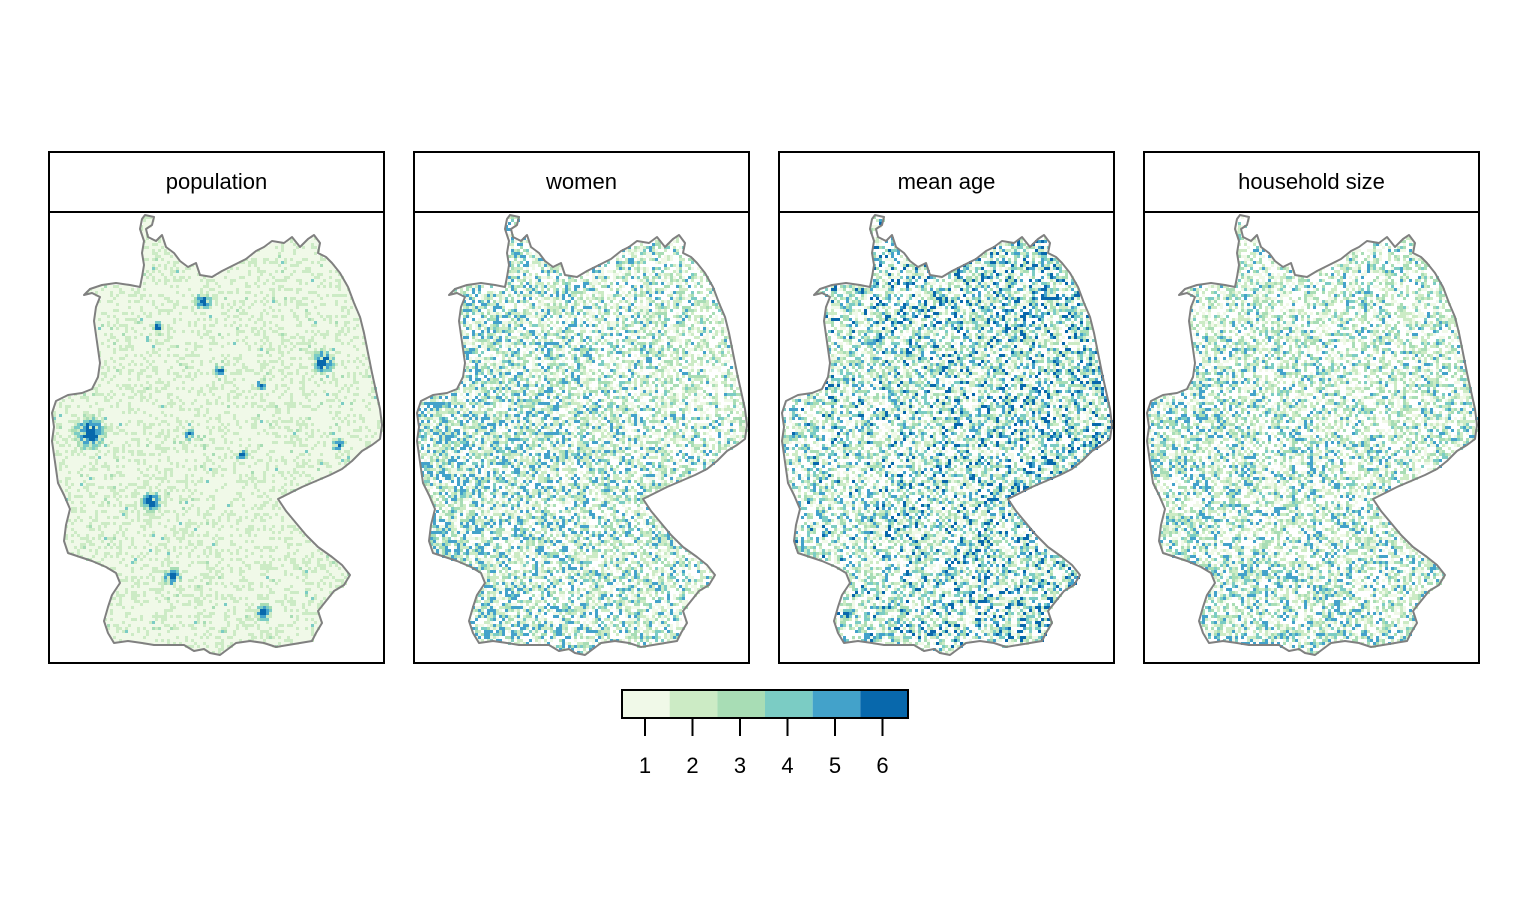 This screenshot has height=900, width=1530. I want to click on legend-tick-label: 5, so click(835, 765).